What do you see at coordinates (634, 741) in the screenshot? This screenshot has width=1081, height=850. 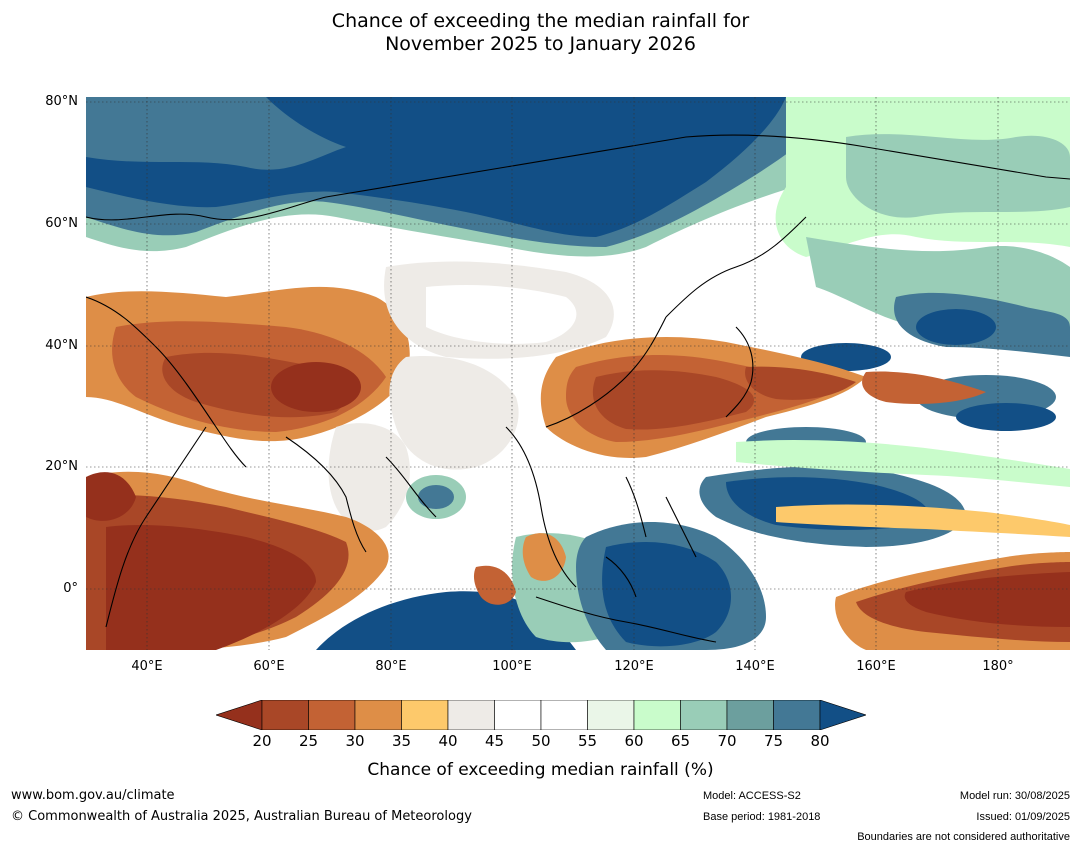 I see `legend-tick: 60` at bounding box center [634, 741].